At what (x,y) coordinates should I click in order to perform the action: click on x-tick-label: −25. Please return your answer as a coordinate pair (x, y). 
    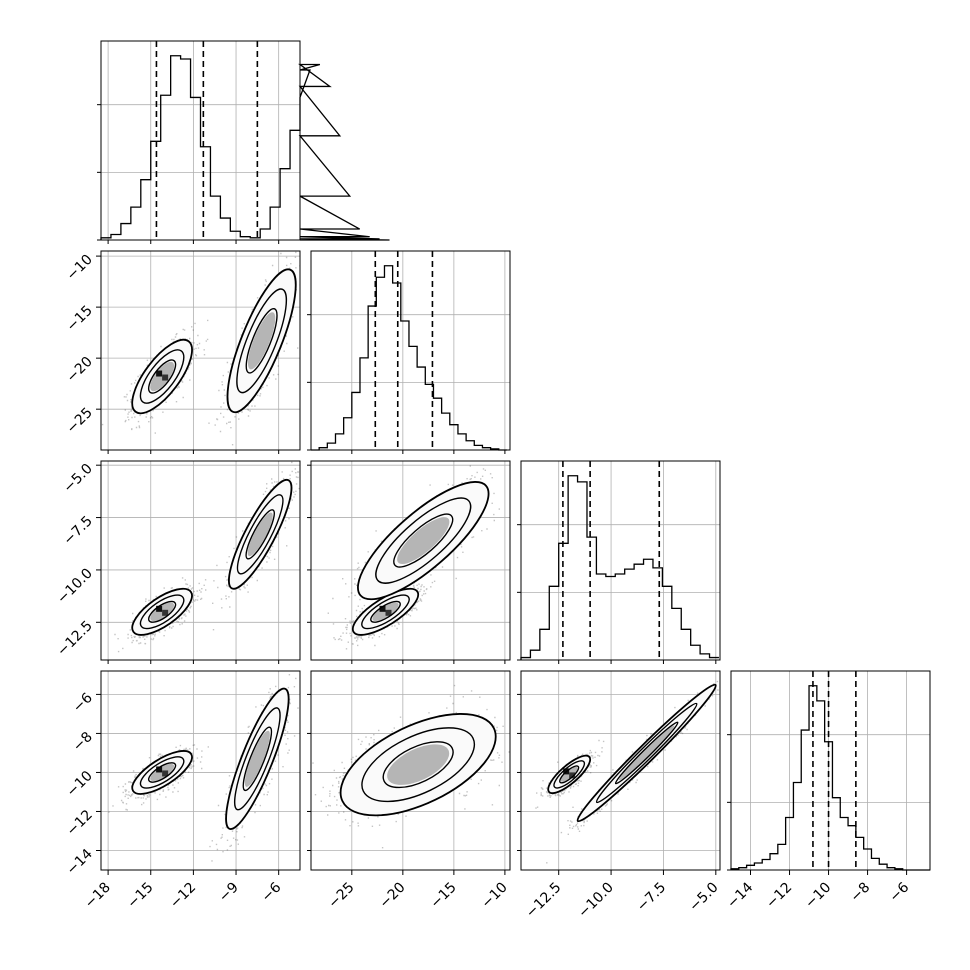
    Looking at the image, I should click on (341, 896).